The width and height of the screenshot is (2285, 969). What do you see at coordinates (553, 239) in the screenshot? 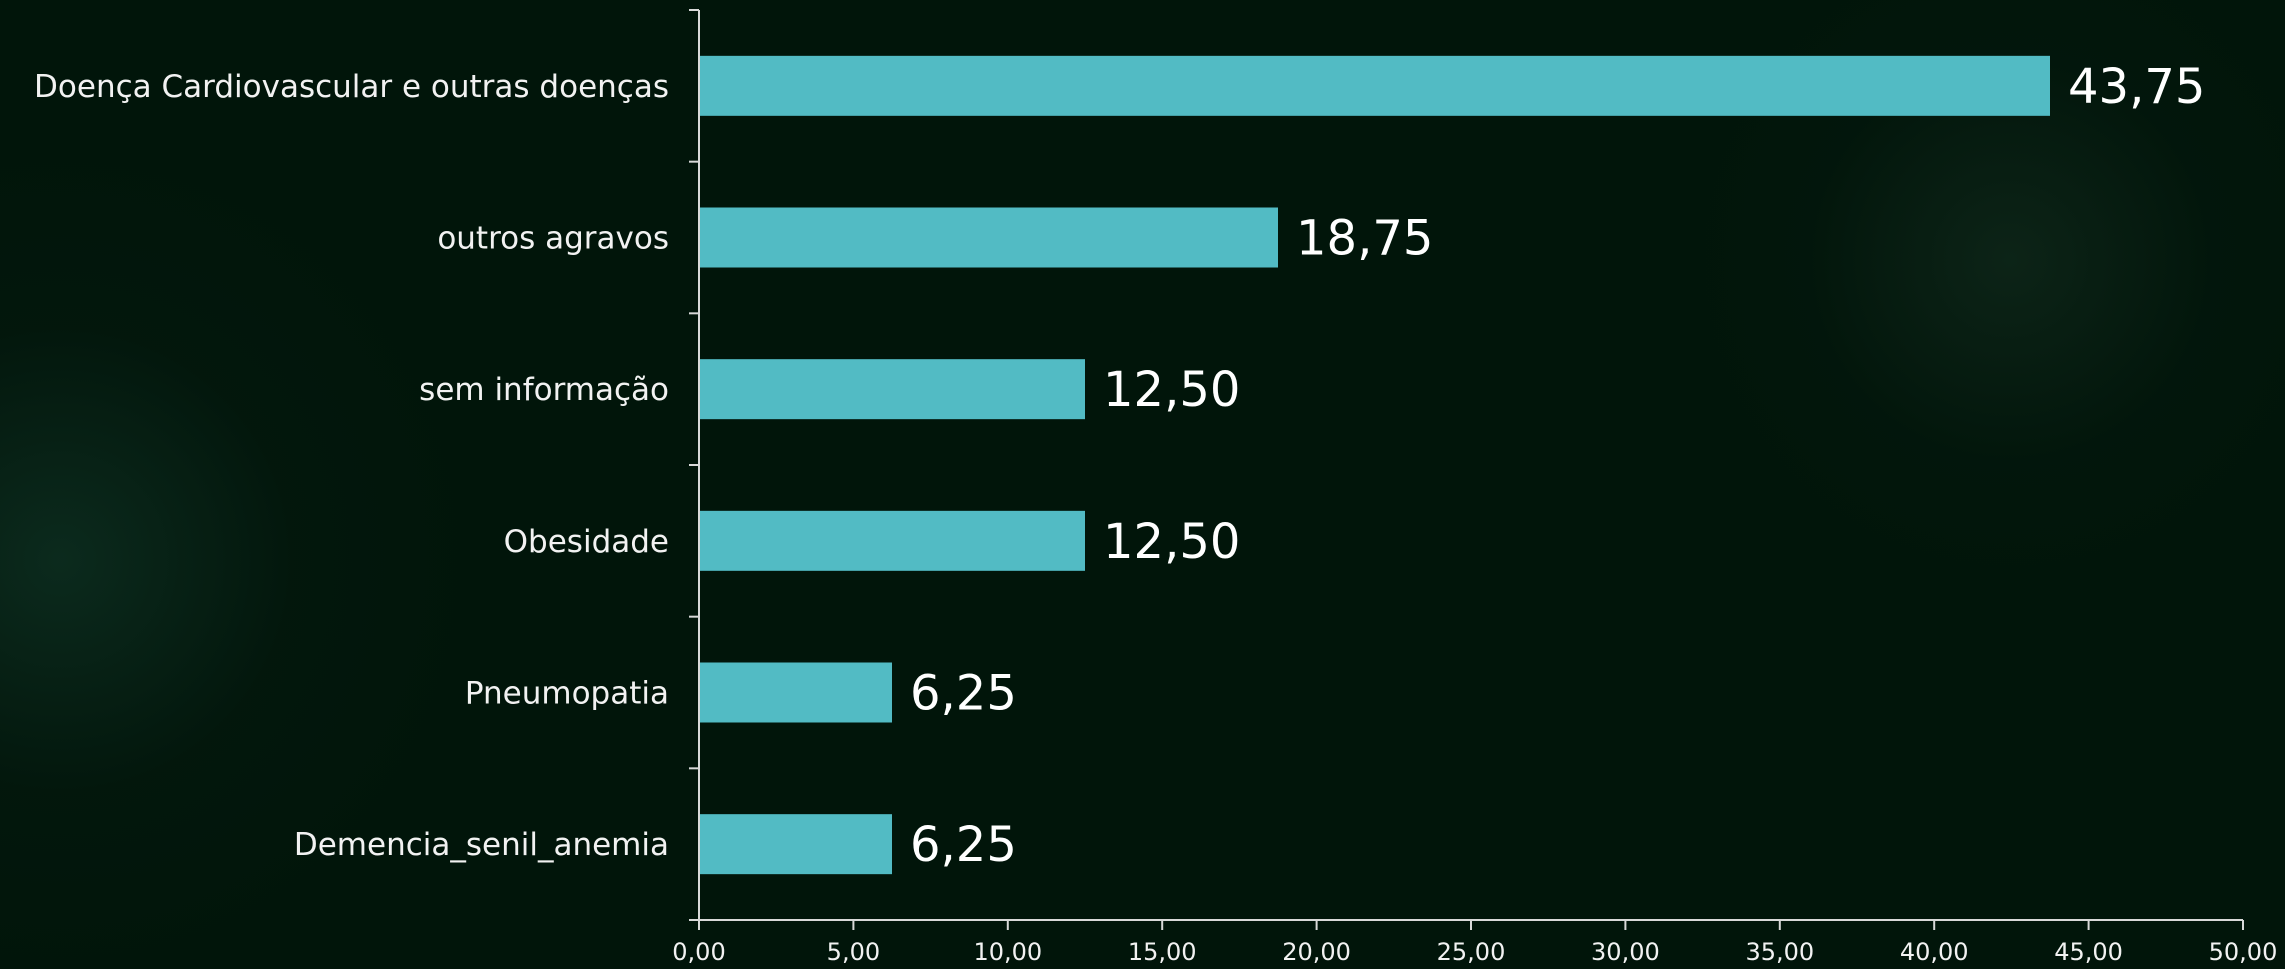
I see `category-label: outros agravos` at bounding box center [553, 239].